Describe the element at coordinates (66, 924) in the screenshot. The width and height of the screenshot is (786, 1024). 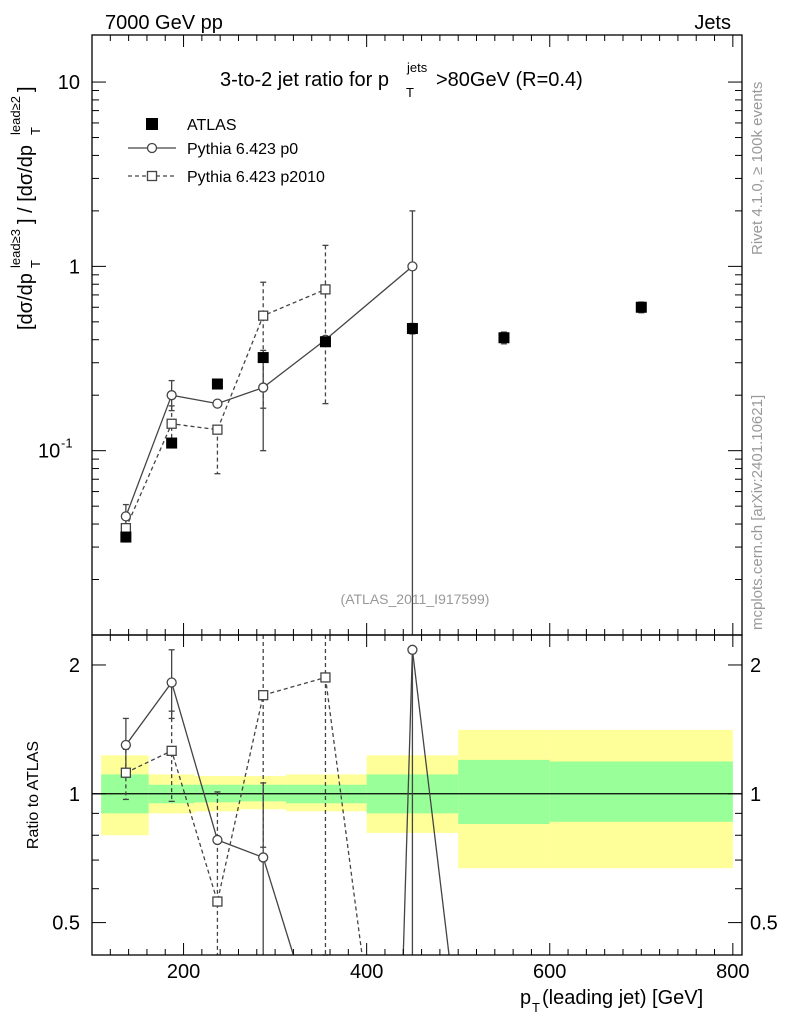
I see `y-tick-label-ratio: 0.5` at that location.